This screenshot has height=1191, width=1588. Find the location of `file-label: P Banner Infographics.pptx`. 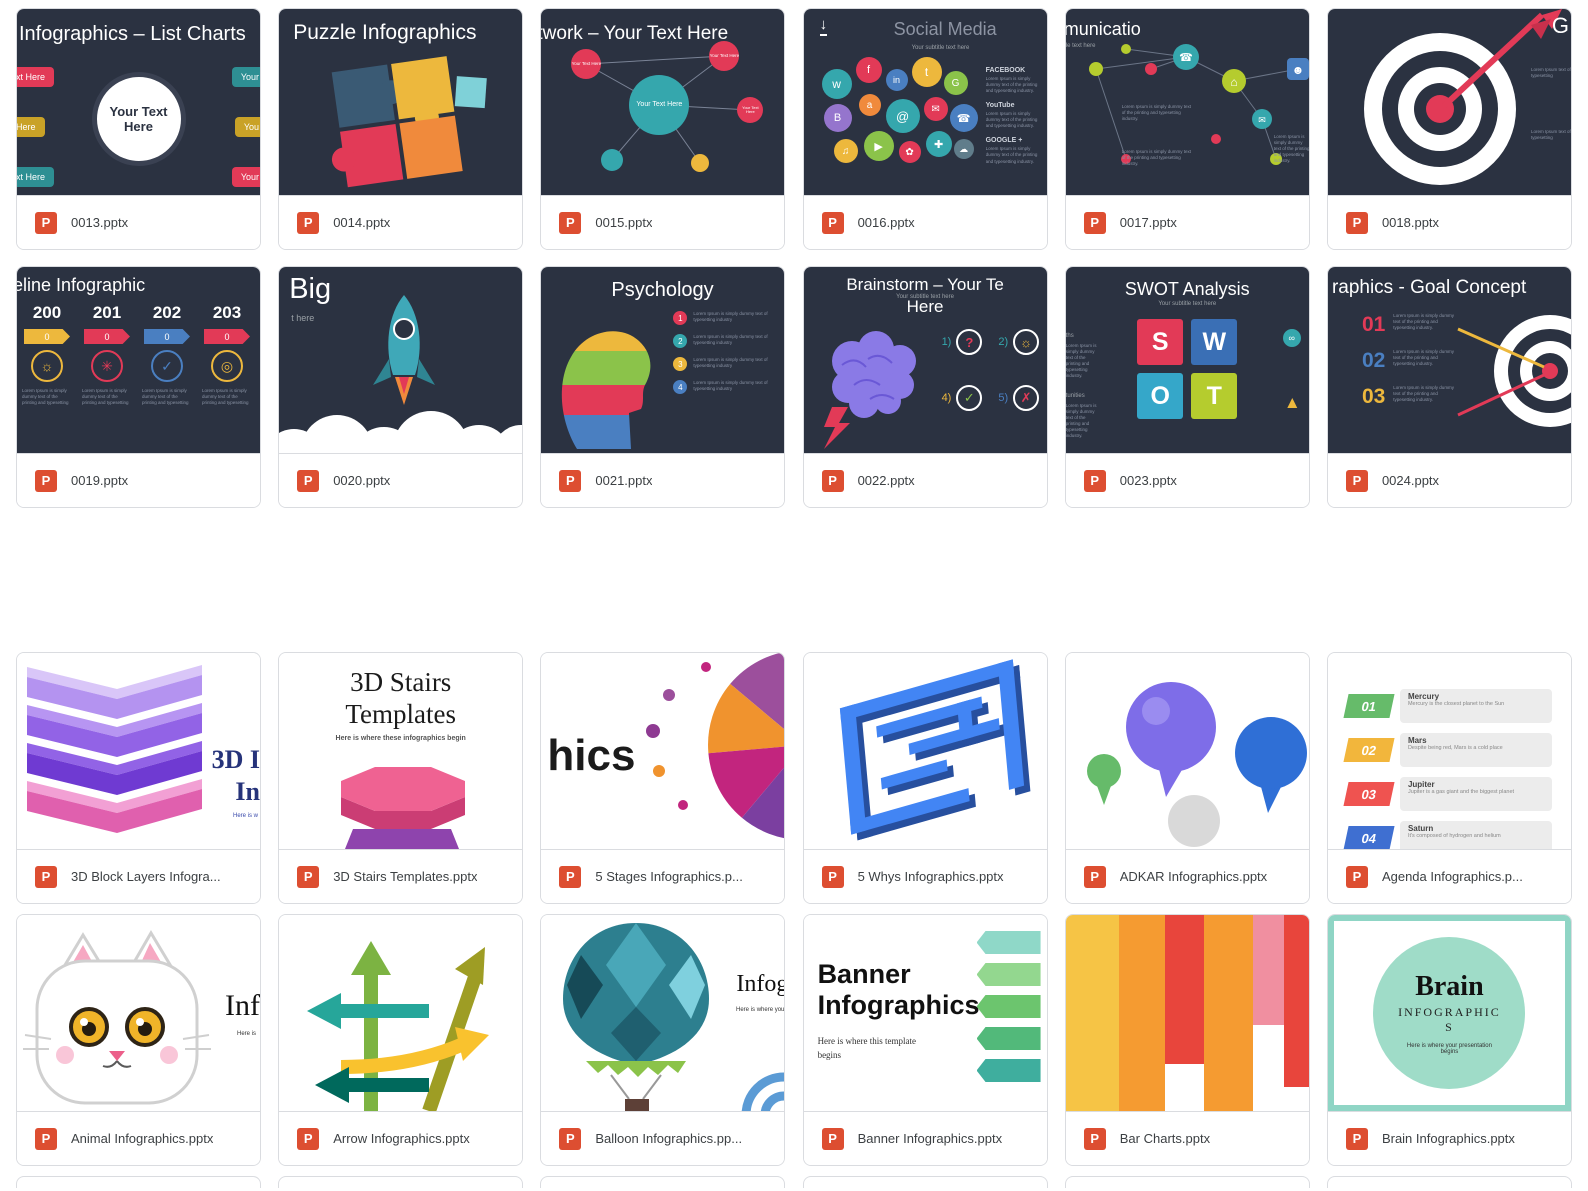

file-label: P Banner Infographics.pptx is located at coordinates (925, 1138).